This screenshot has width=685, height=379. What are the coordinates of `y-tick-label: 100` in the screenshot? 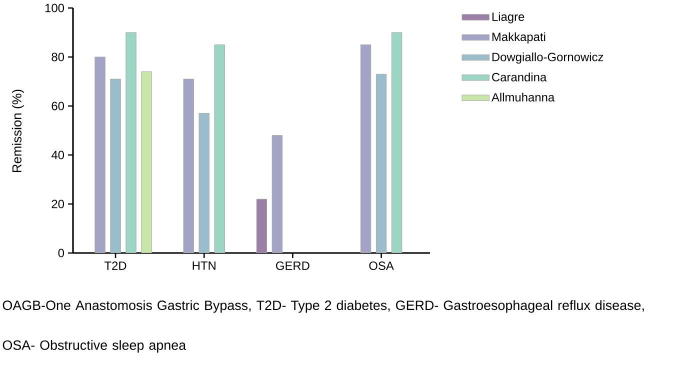 It's located at (54, 8).